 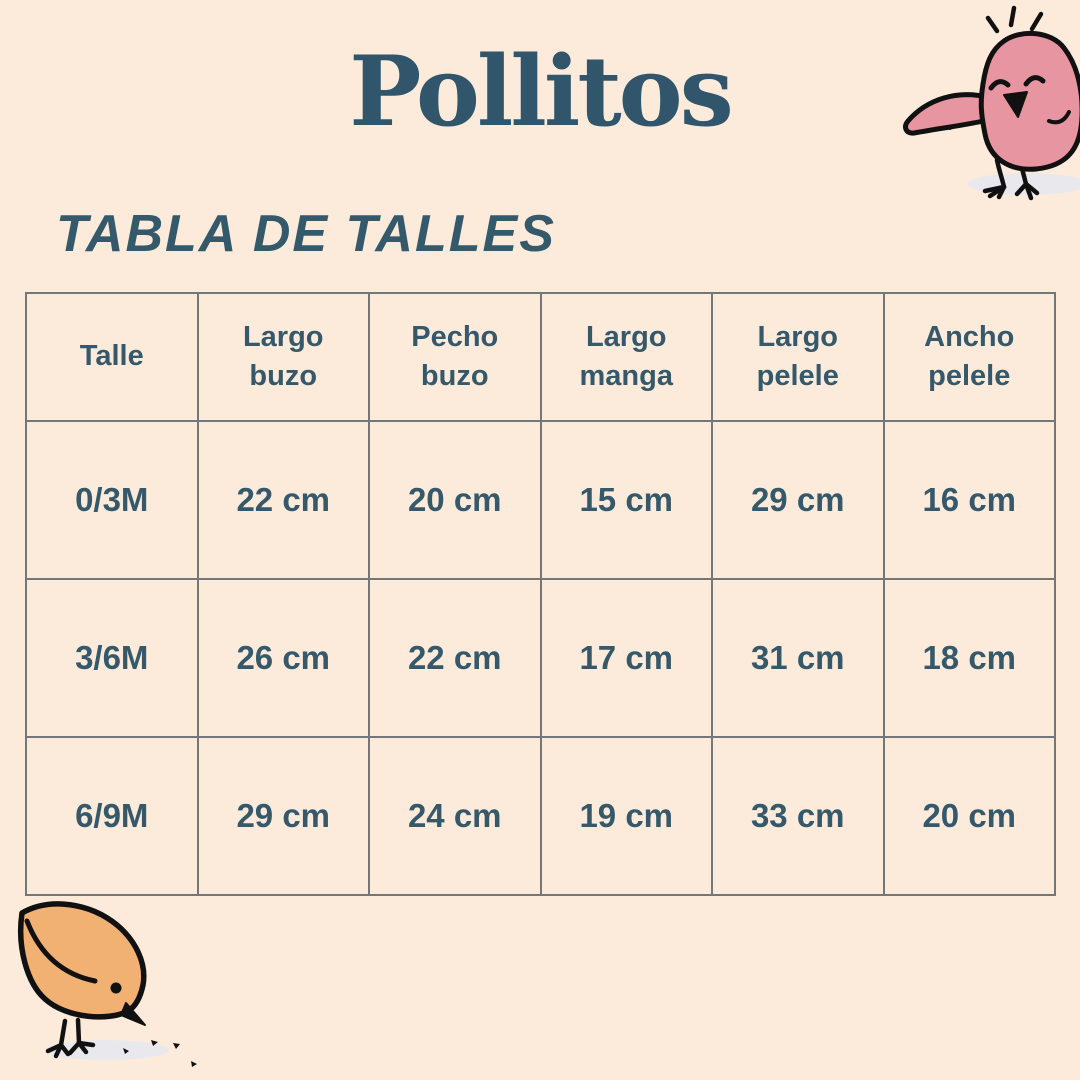 I want to click on col-header-largo-manga: Largo manga, so click(x=626, y=357).